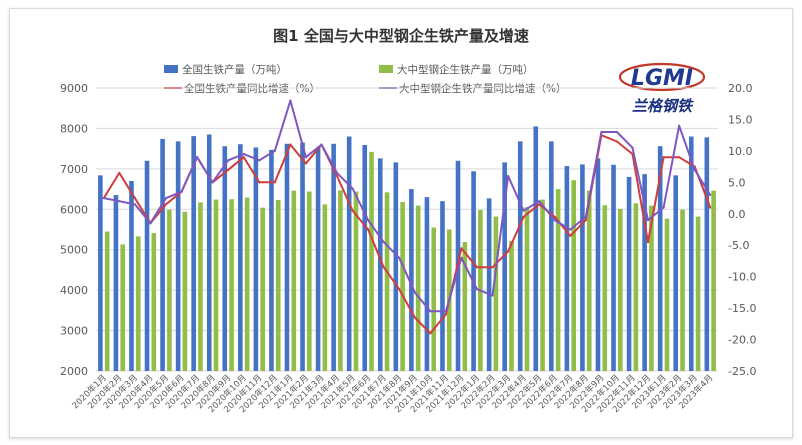 The image size is (802, 445). Describe the element at coordinates (740, 88) in the screenshot. I see `right-axis-tick-label: 20.0` at that location.